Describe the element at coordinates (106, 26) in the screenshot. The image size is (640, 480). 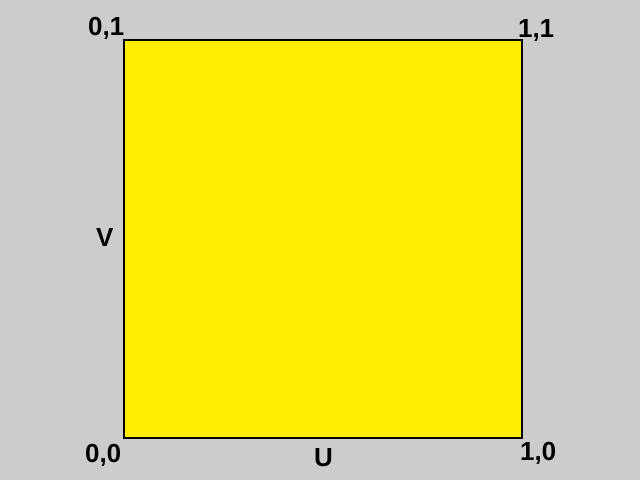
I see `corner-label-top-left: 0,1` at that location.